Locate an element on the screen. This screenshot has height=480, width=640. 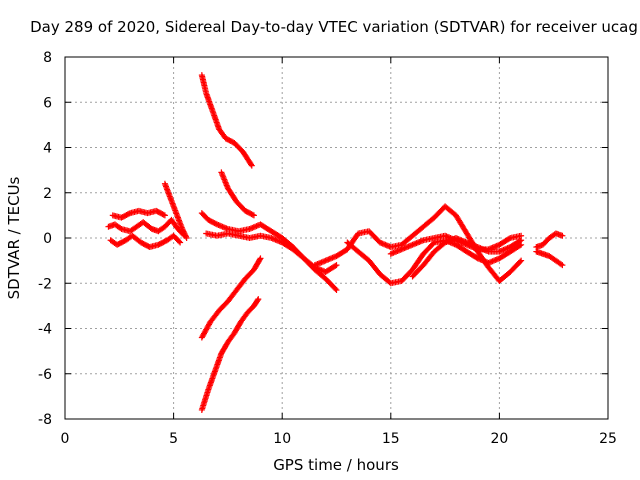
series-track-i is located at coordinates (231, 298).